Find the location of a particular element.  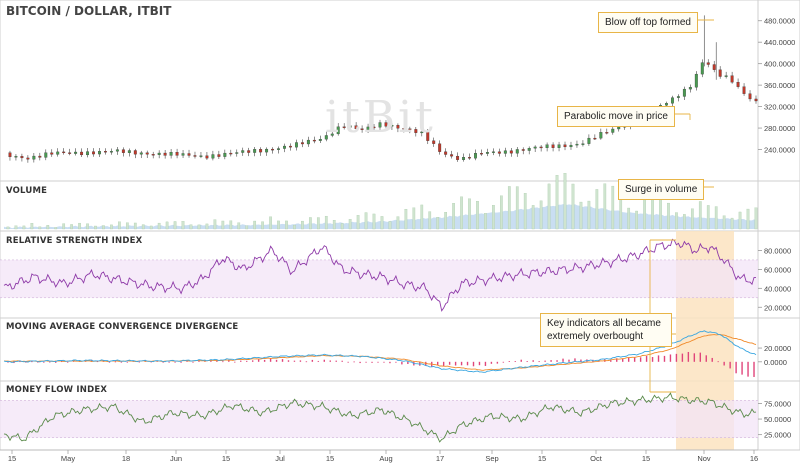

rsi-line is located at coordinates (380, 275).